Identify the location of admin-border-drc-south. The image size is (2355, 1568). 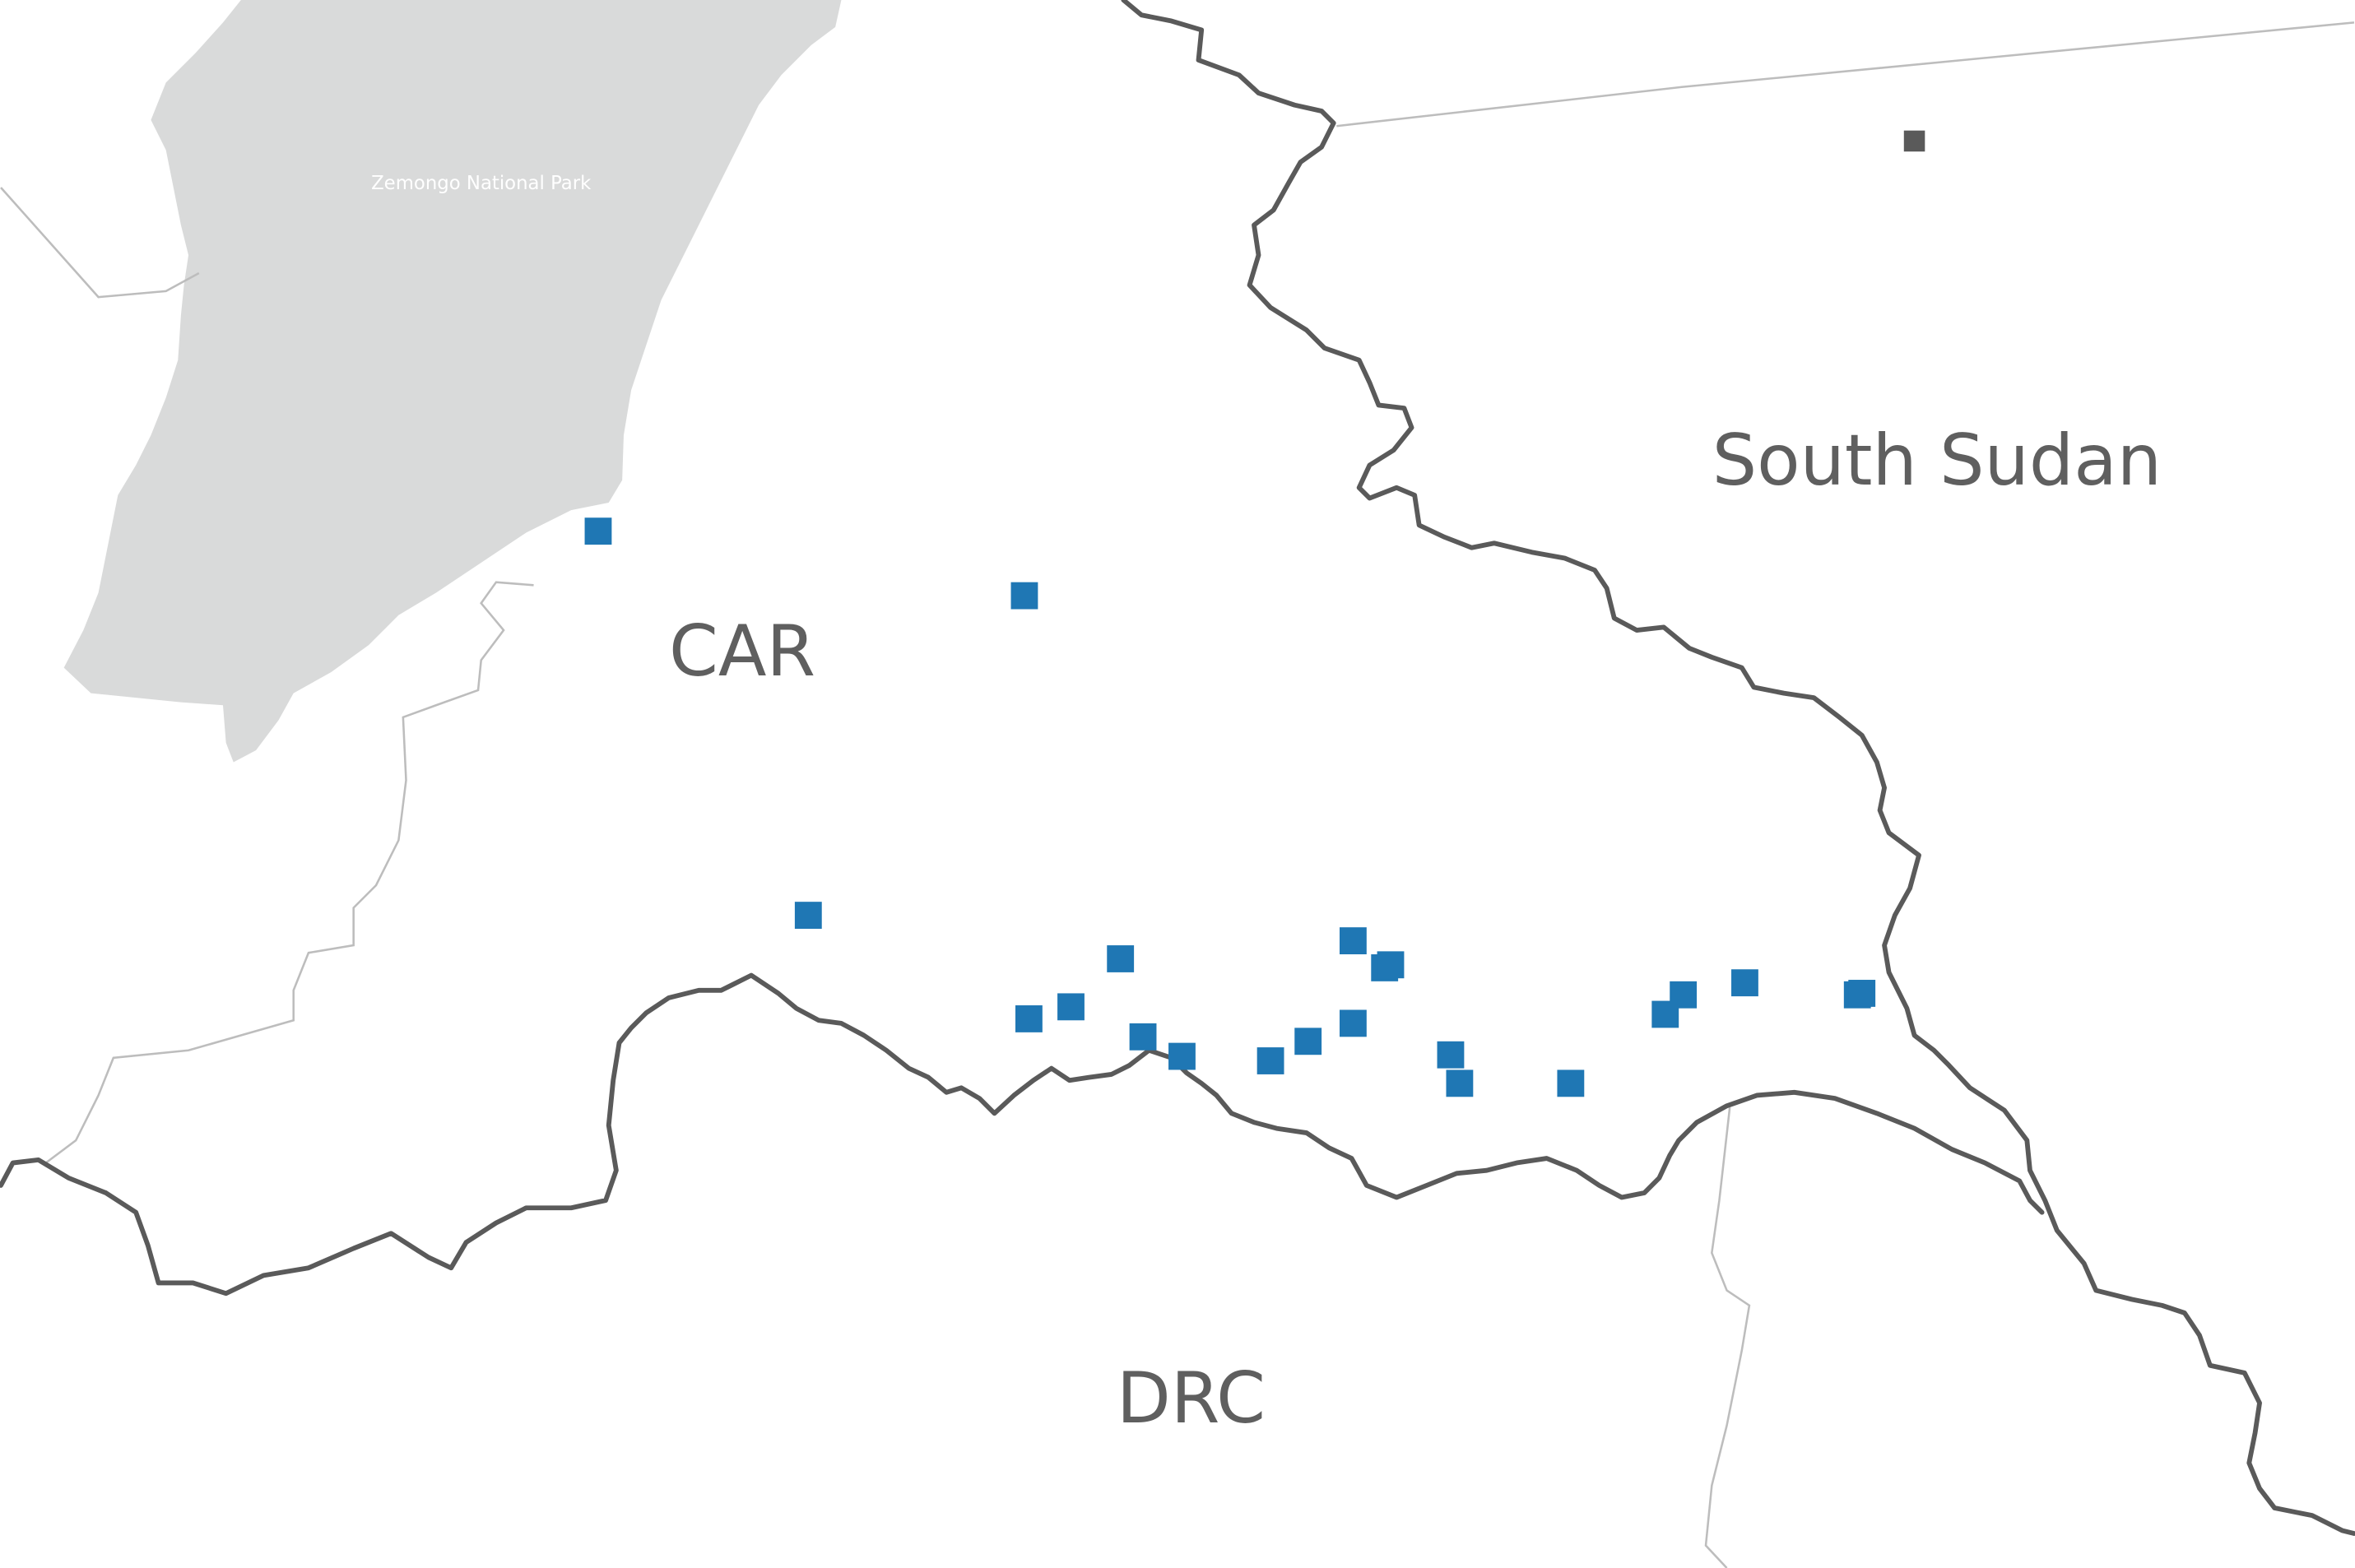
(1727, 1337).